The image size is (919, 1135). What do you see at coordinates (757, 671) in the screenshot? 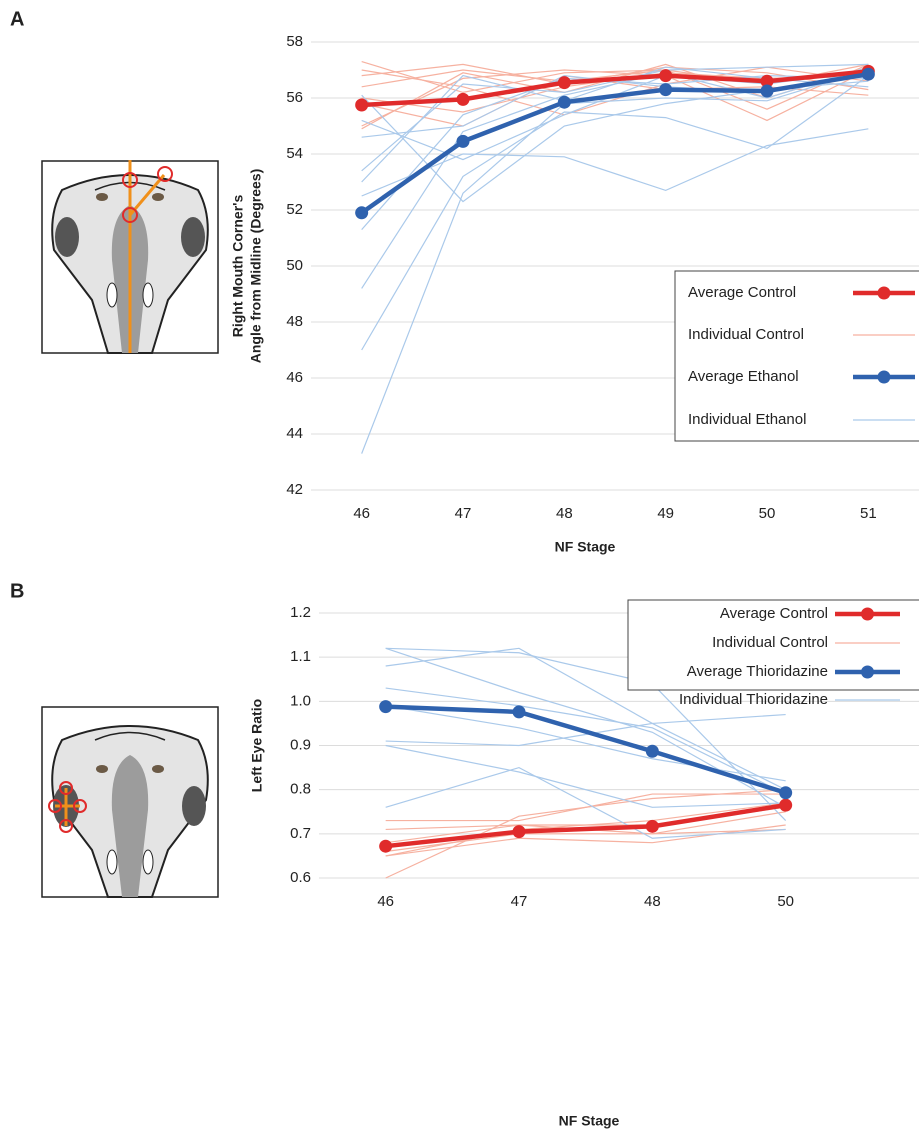
I see `legend-label: Average Thioridazine` at bounding box center [757, 671].